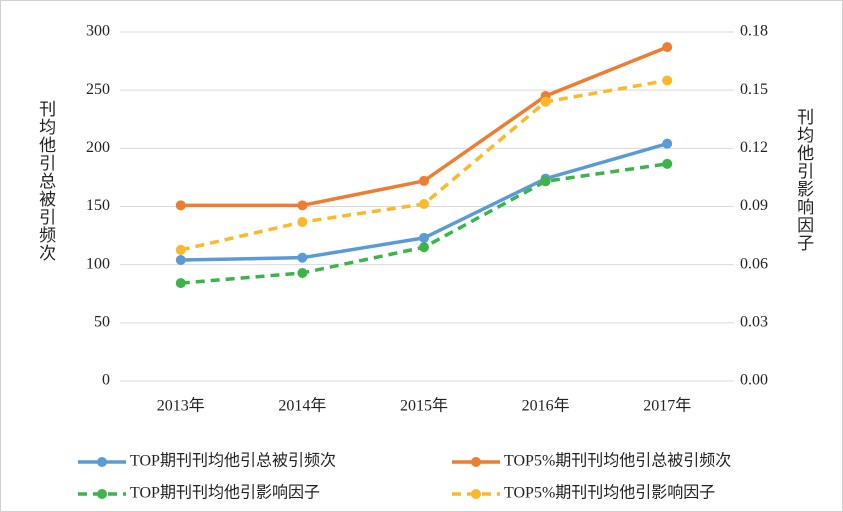 This screenshot has width=843, height=512. Describe the element at coordinates (46, 181) in the screenshot. I see `y-axis-label: 刊均他引总被引频次` at that location.